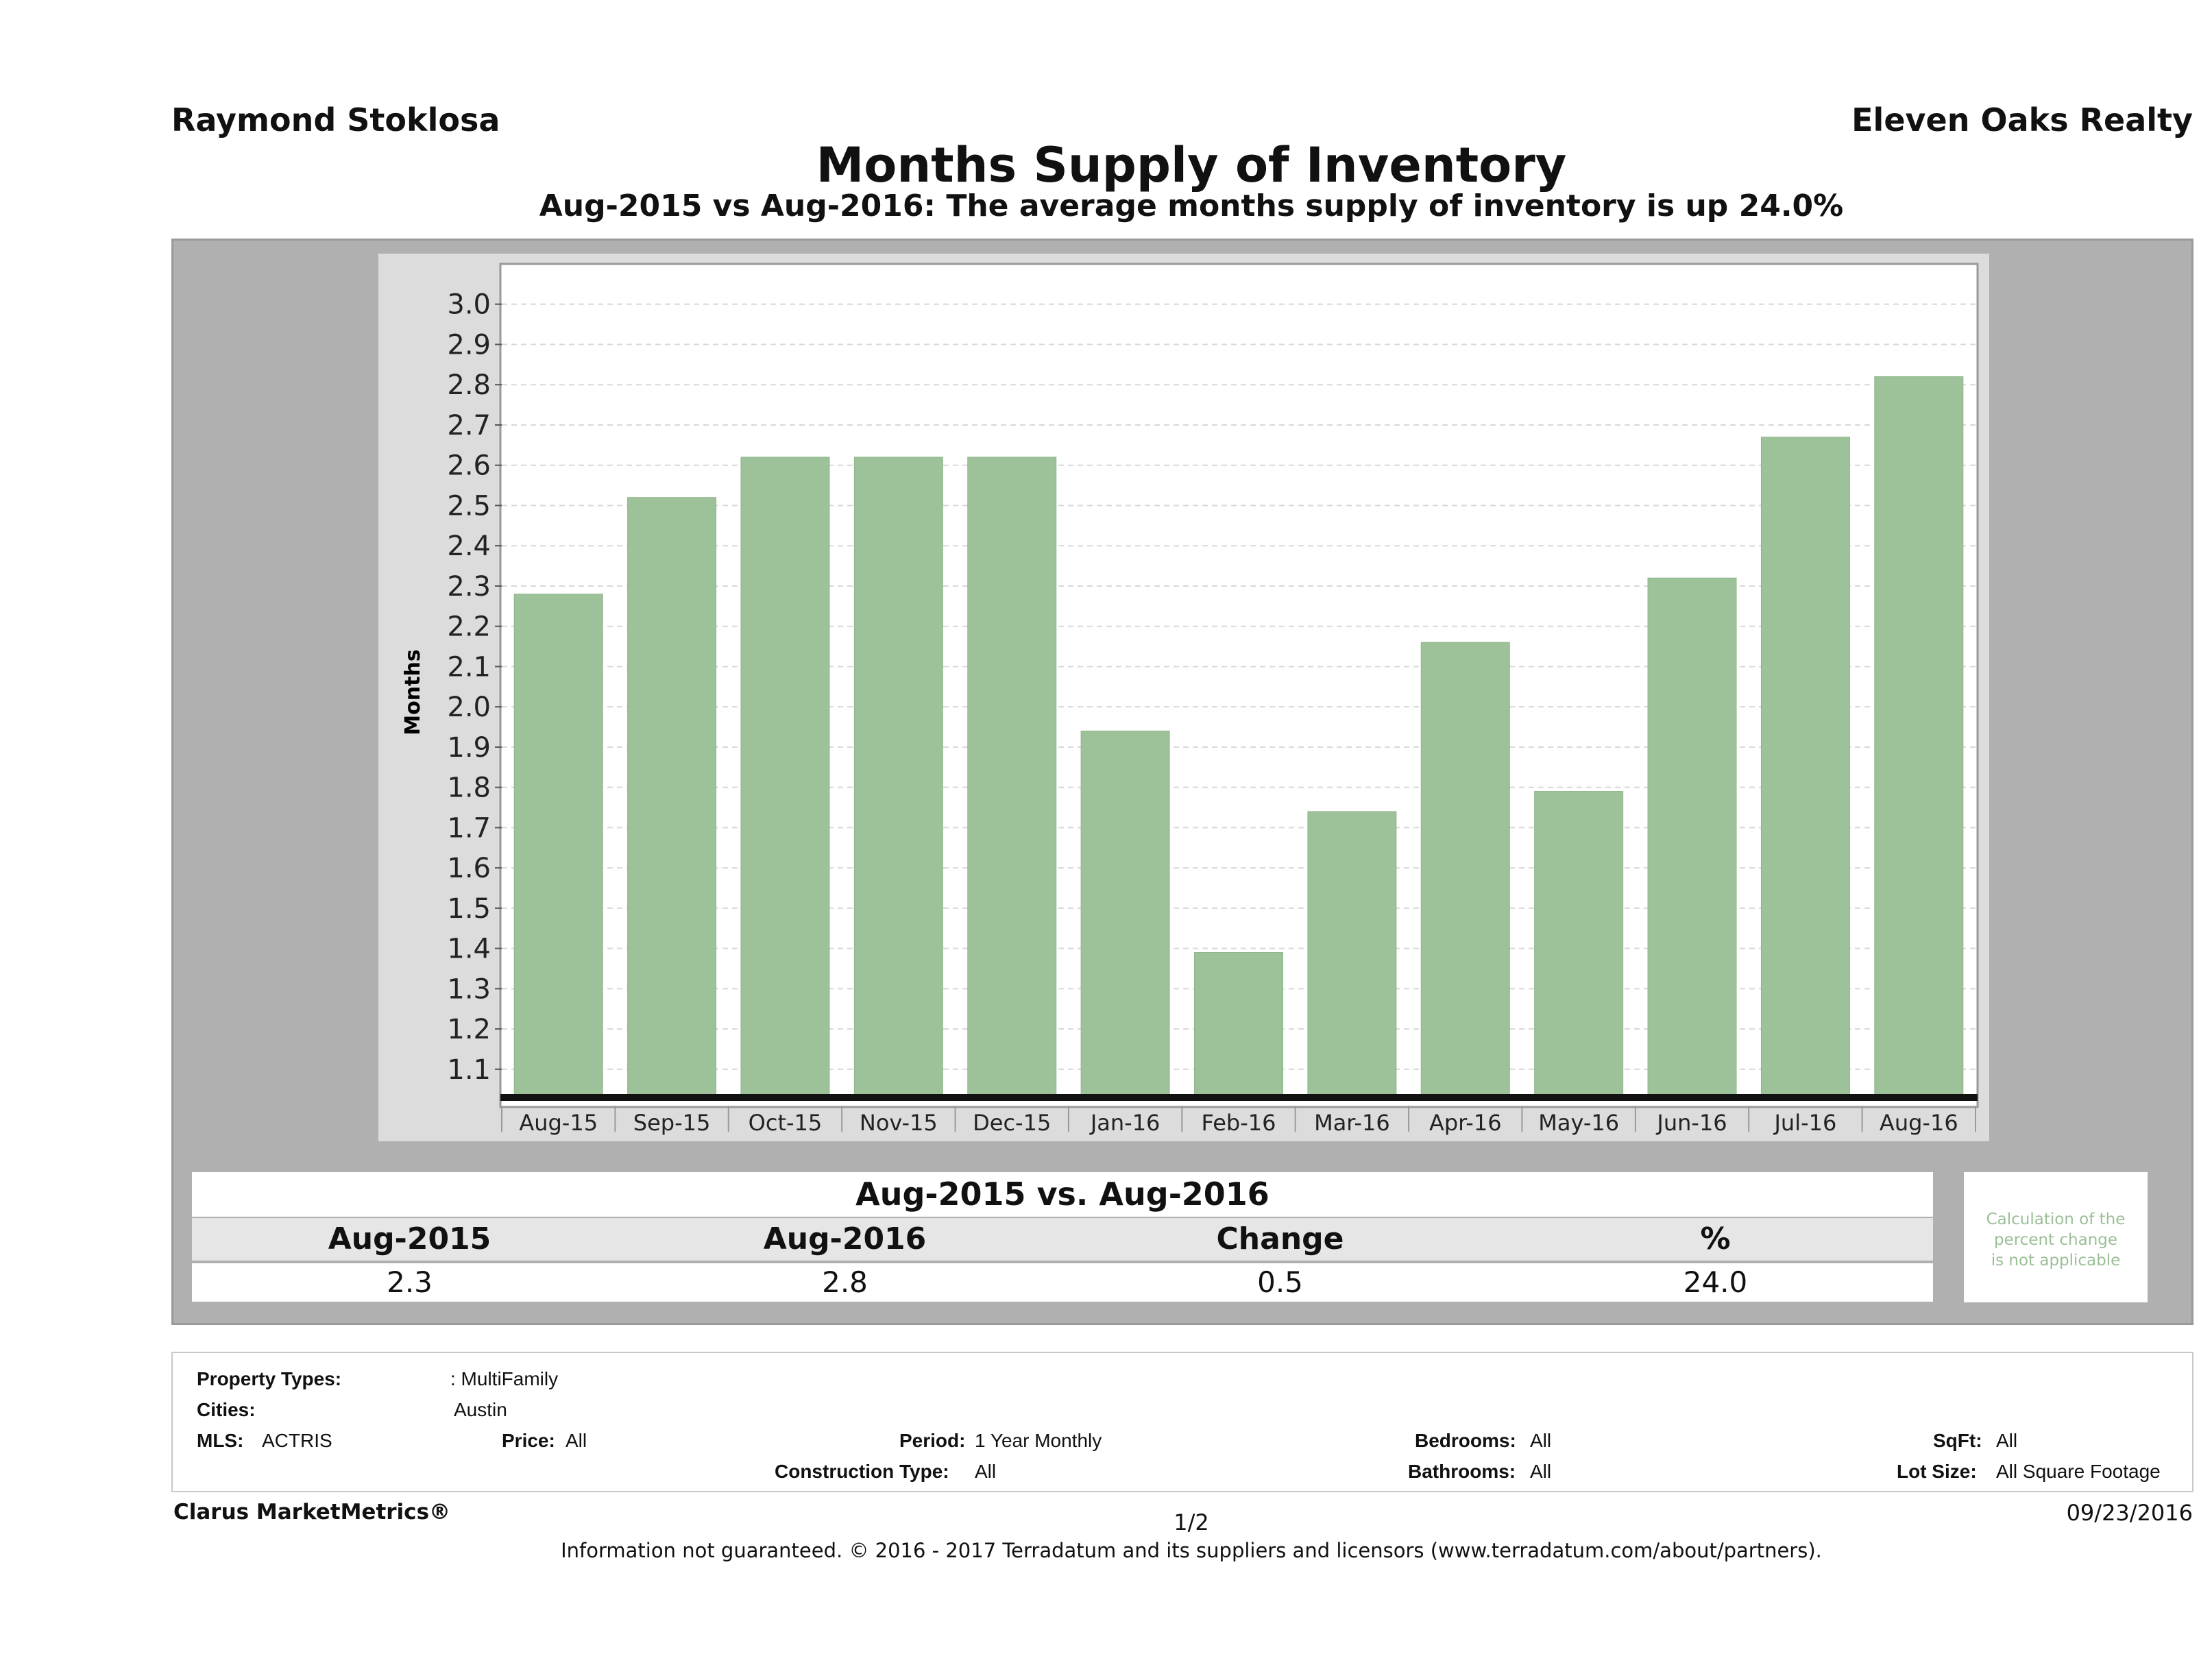 The image size is (2212, 1678). What do you see at coordinates (469, 707) in the screenshot?
I see `y-tick-label: 2.0` at bounding box center [469, 707].